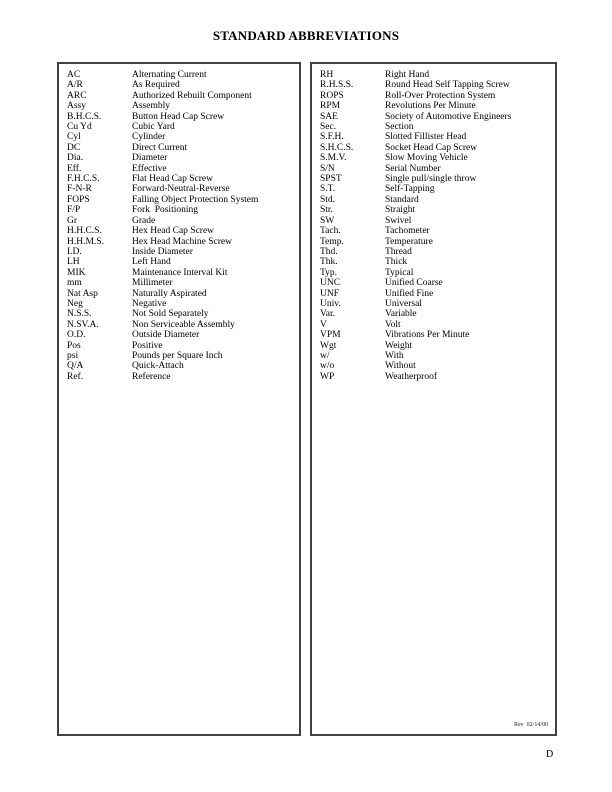 This screenshot has height=792, width=612. What do you see at coordinates (413, 168) in the screenshot?
I see `meaning-cell: Serial Number` at bounding box center [413, 168].